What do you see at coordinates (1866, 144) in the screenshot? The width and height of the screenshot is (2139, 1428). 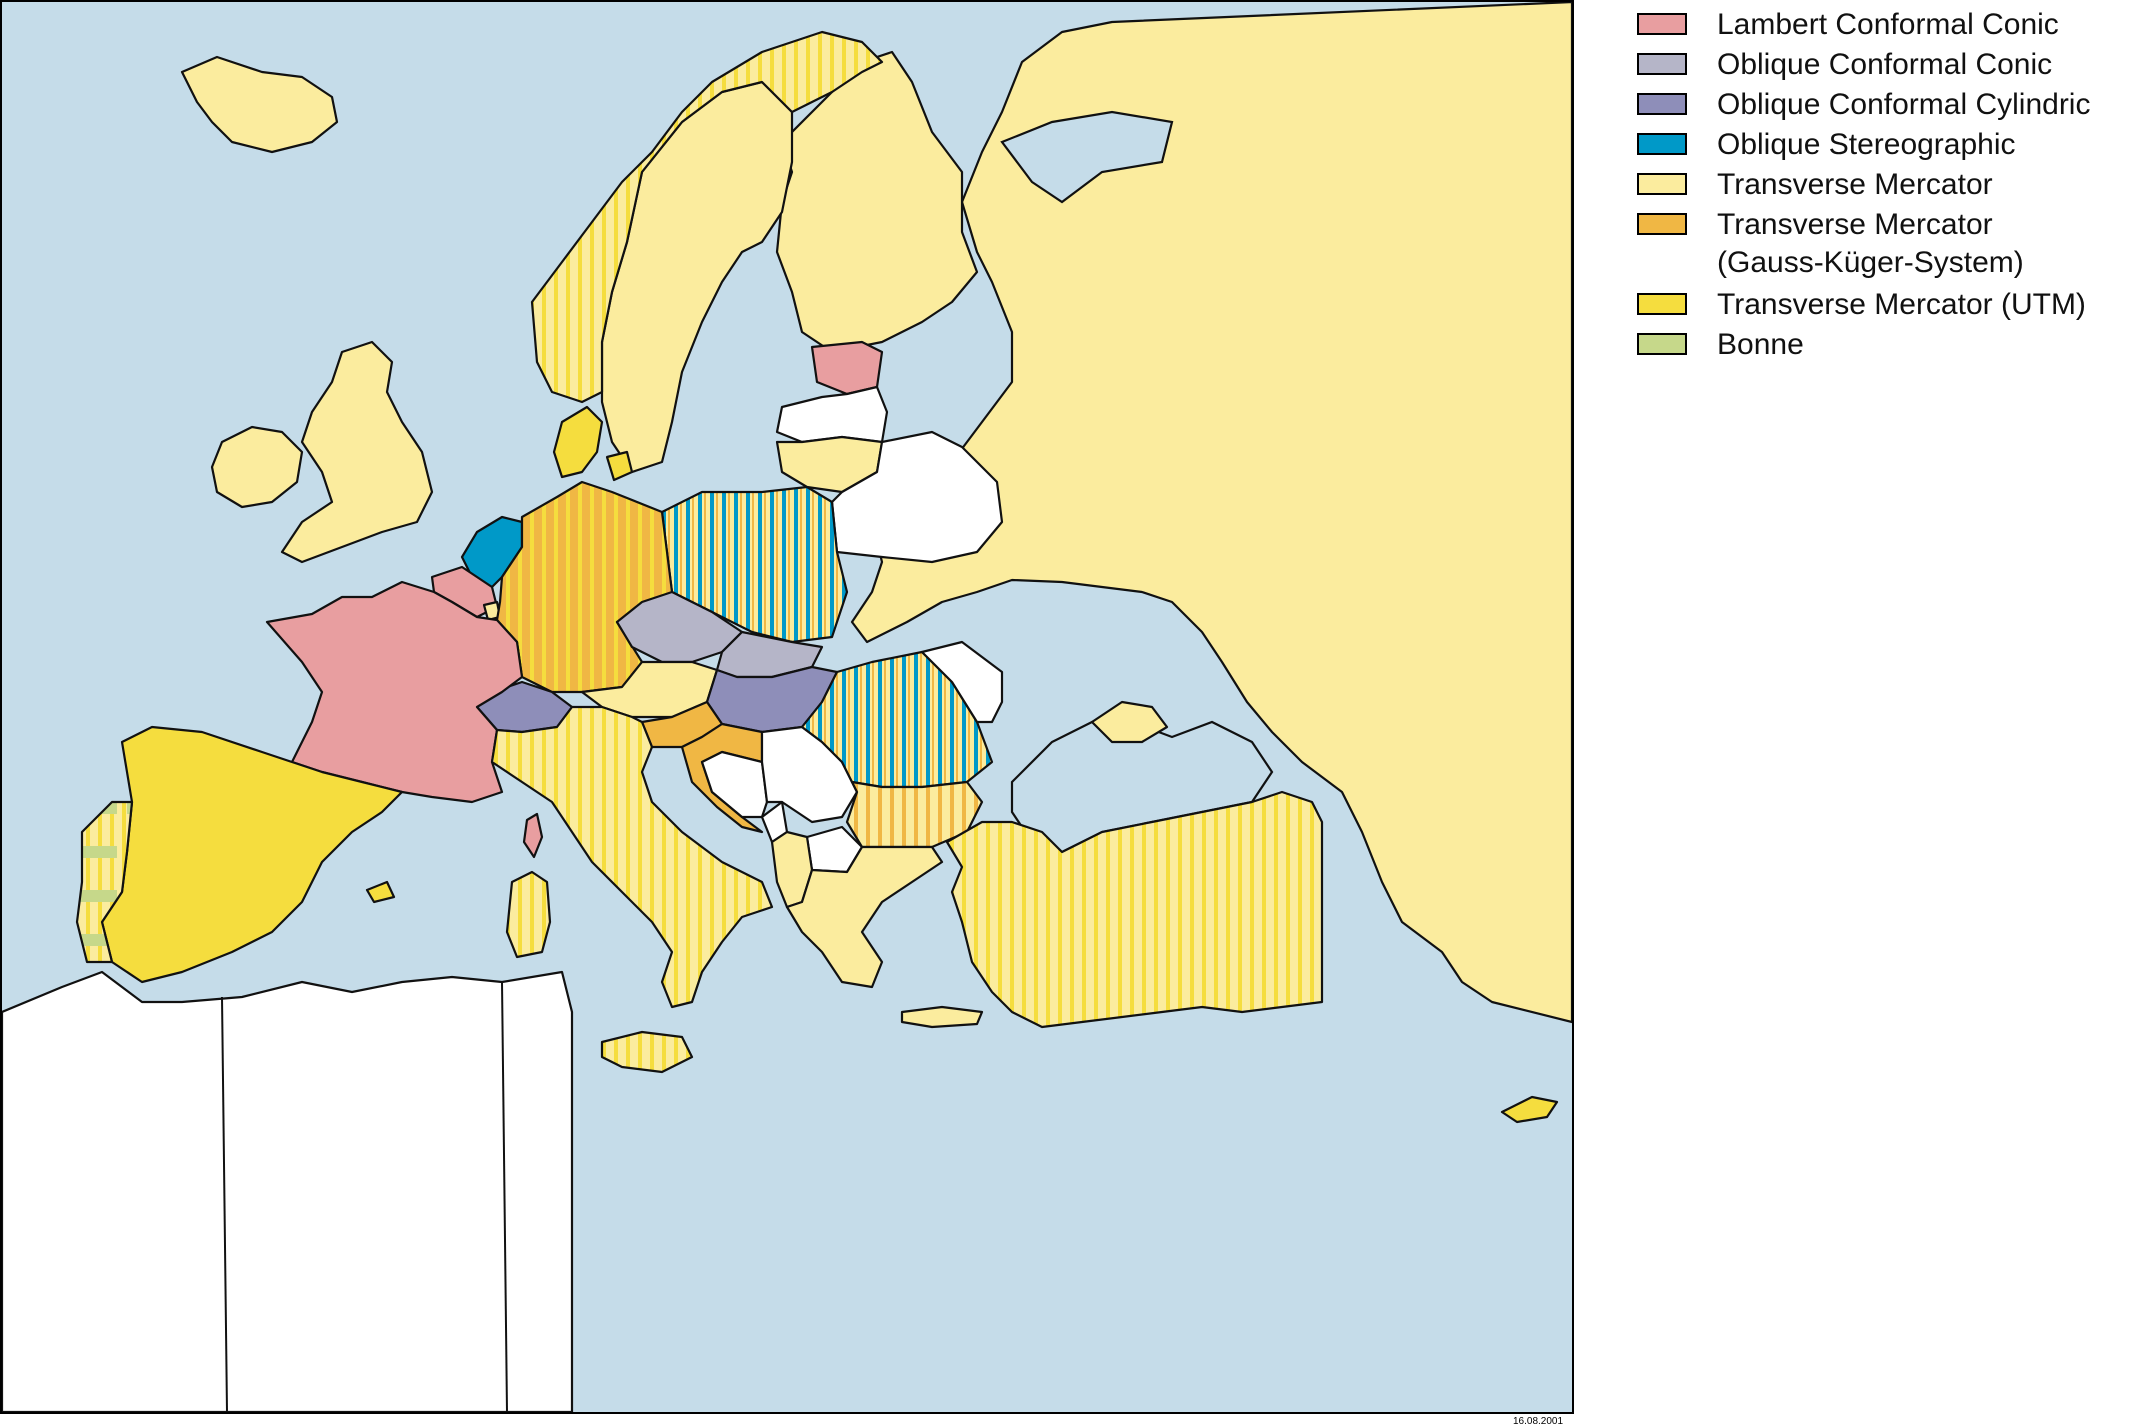 I see `legend-label: Oblique Stereographic` at bounding box center [1866, 144].